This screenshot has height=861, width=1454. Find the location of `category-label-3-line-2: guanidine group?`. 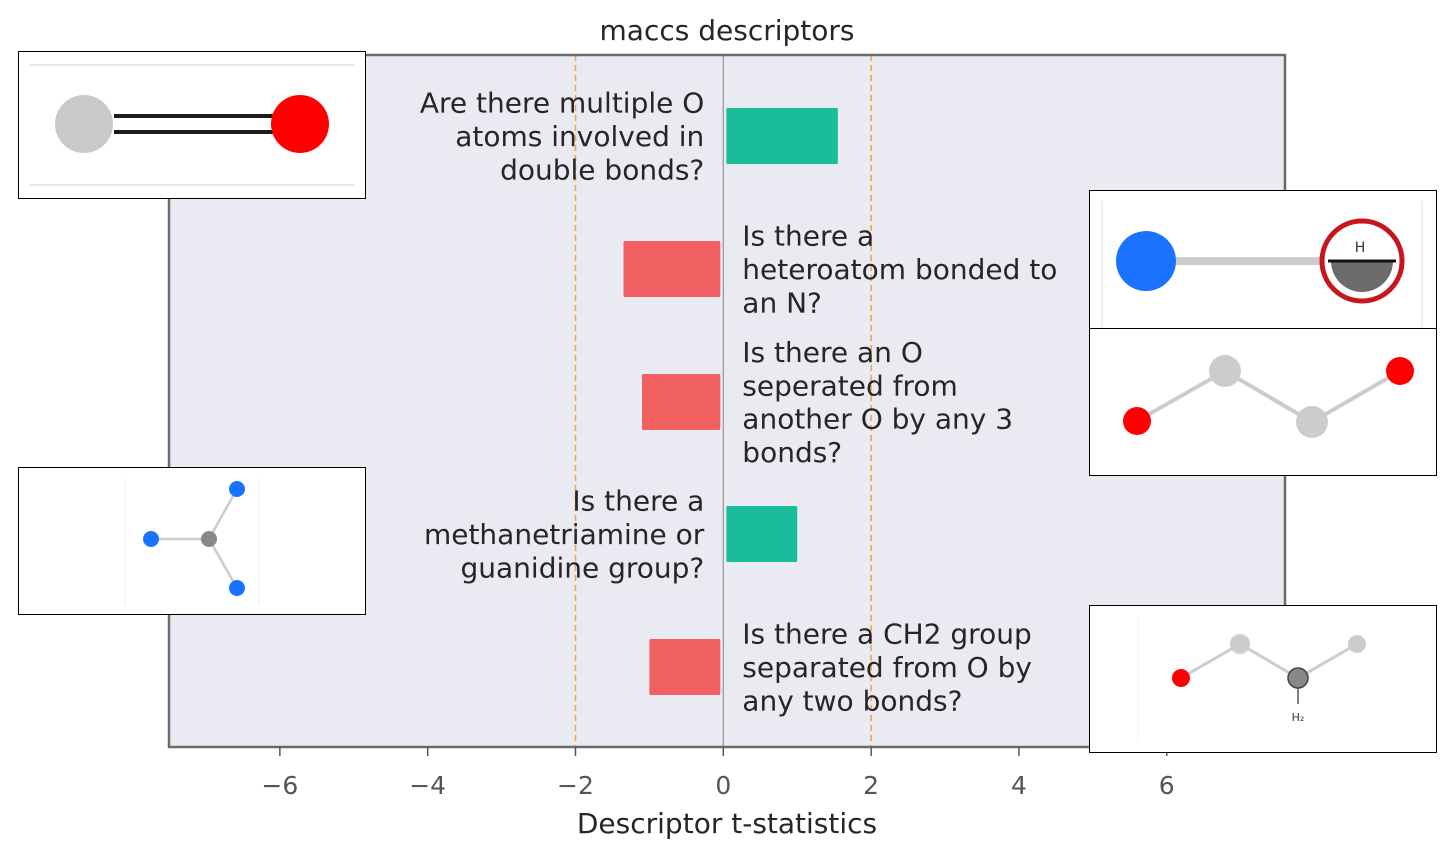

category-label-3-line-2: guanidine group? is located at coordinates (582, 567).